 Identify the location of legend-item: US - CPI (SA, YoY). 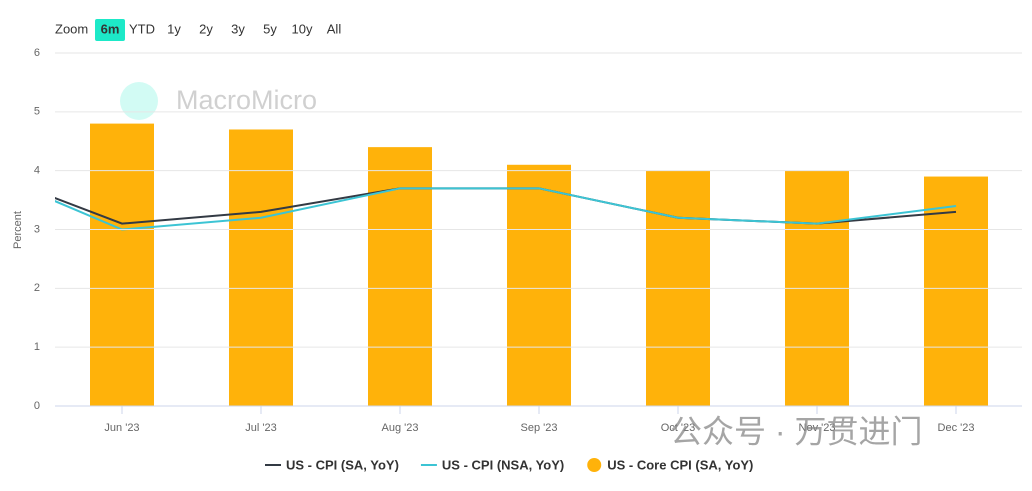
(332, 464).